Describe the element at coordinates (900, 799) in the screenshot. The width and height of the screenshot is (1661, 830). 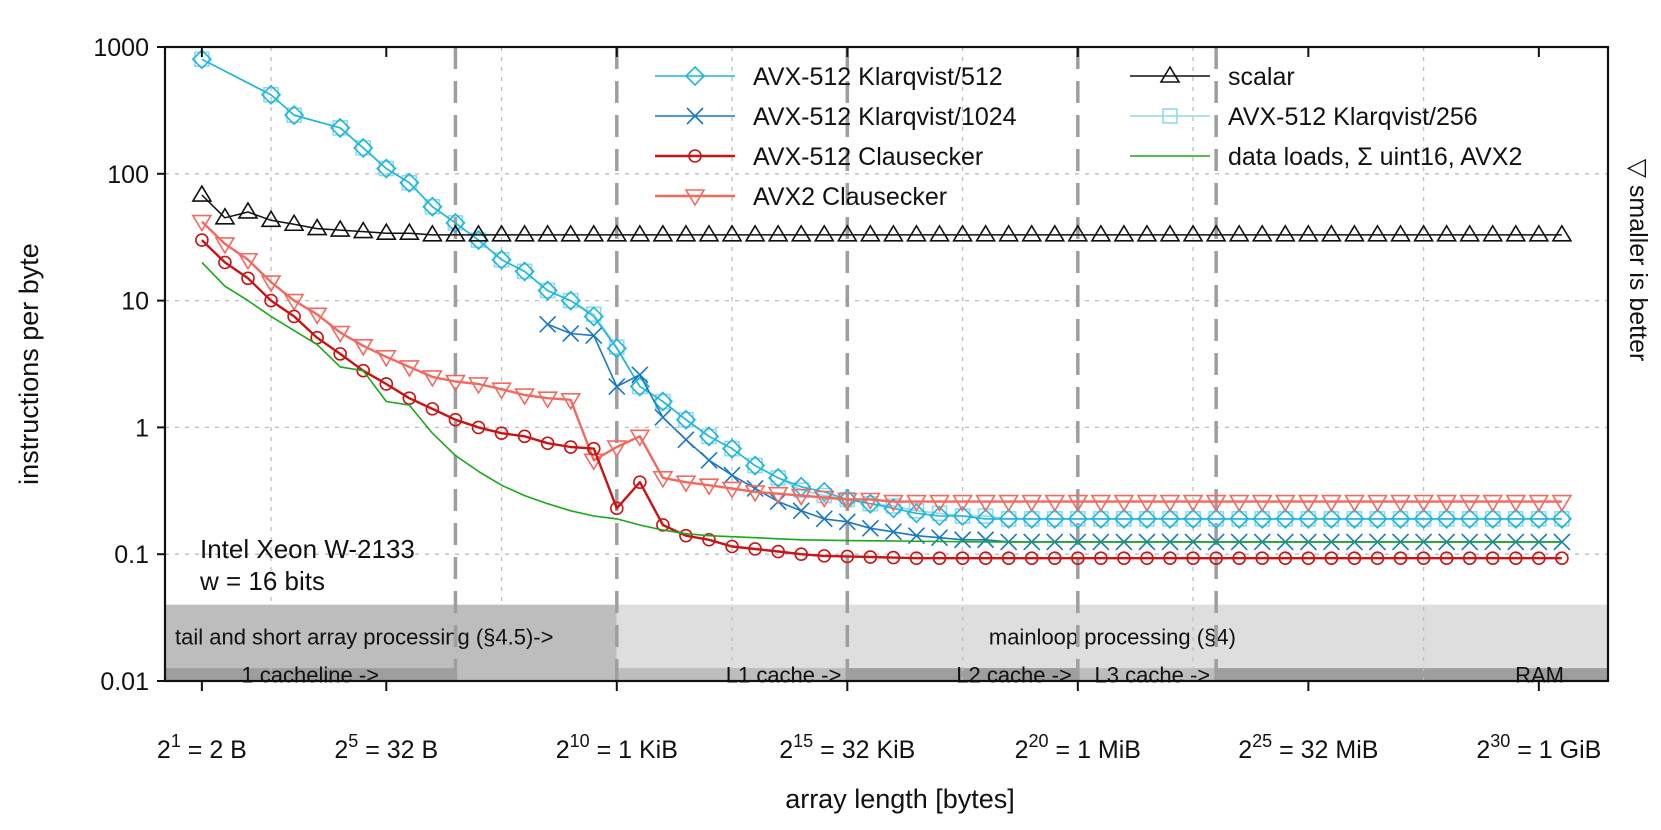
I see `x-axis-label: array length [bytes]` at that location.